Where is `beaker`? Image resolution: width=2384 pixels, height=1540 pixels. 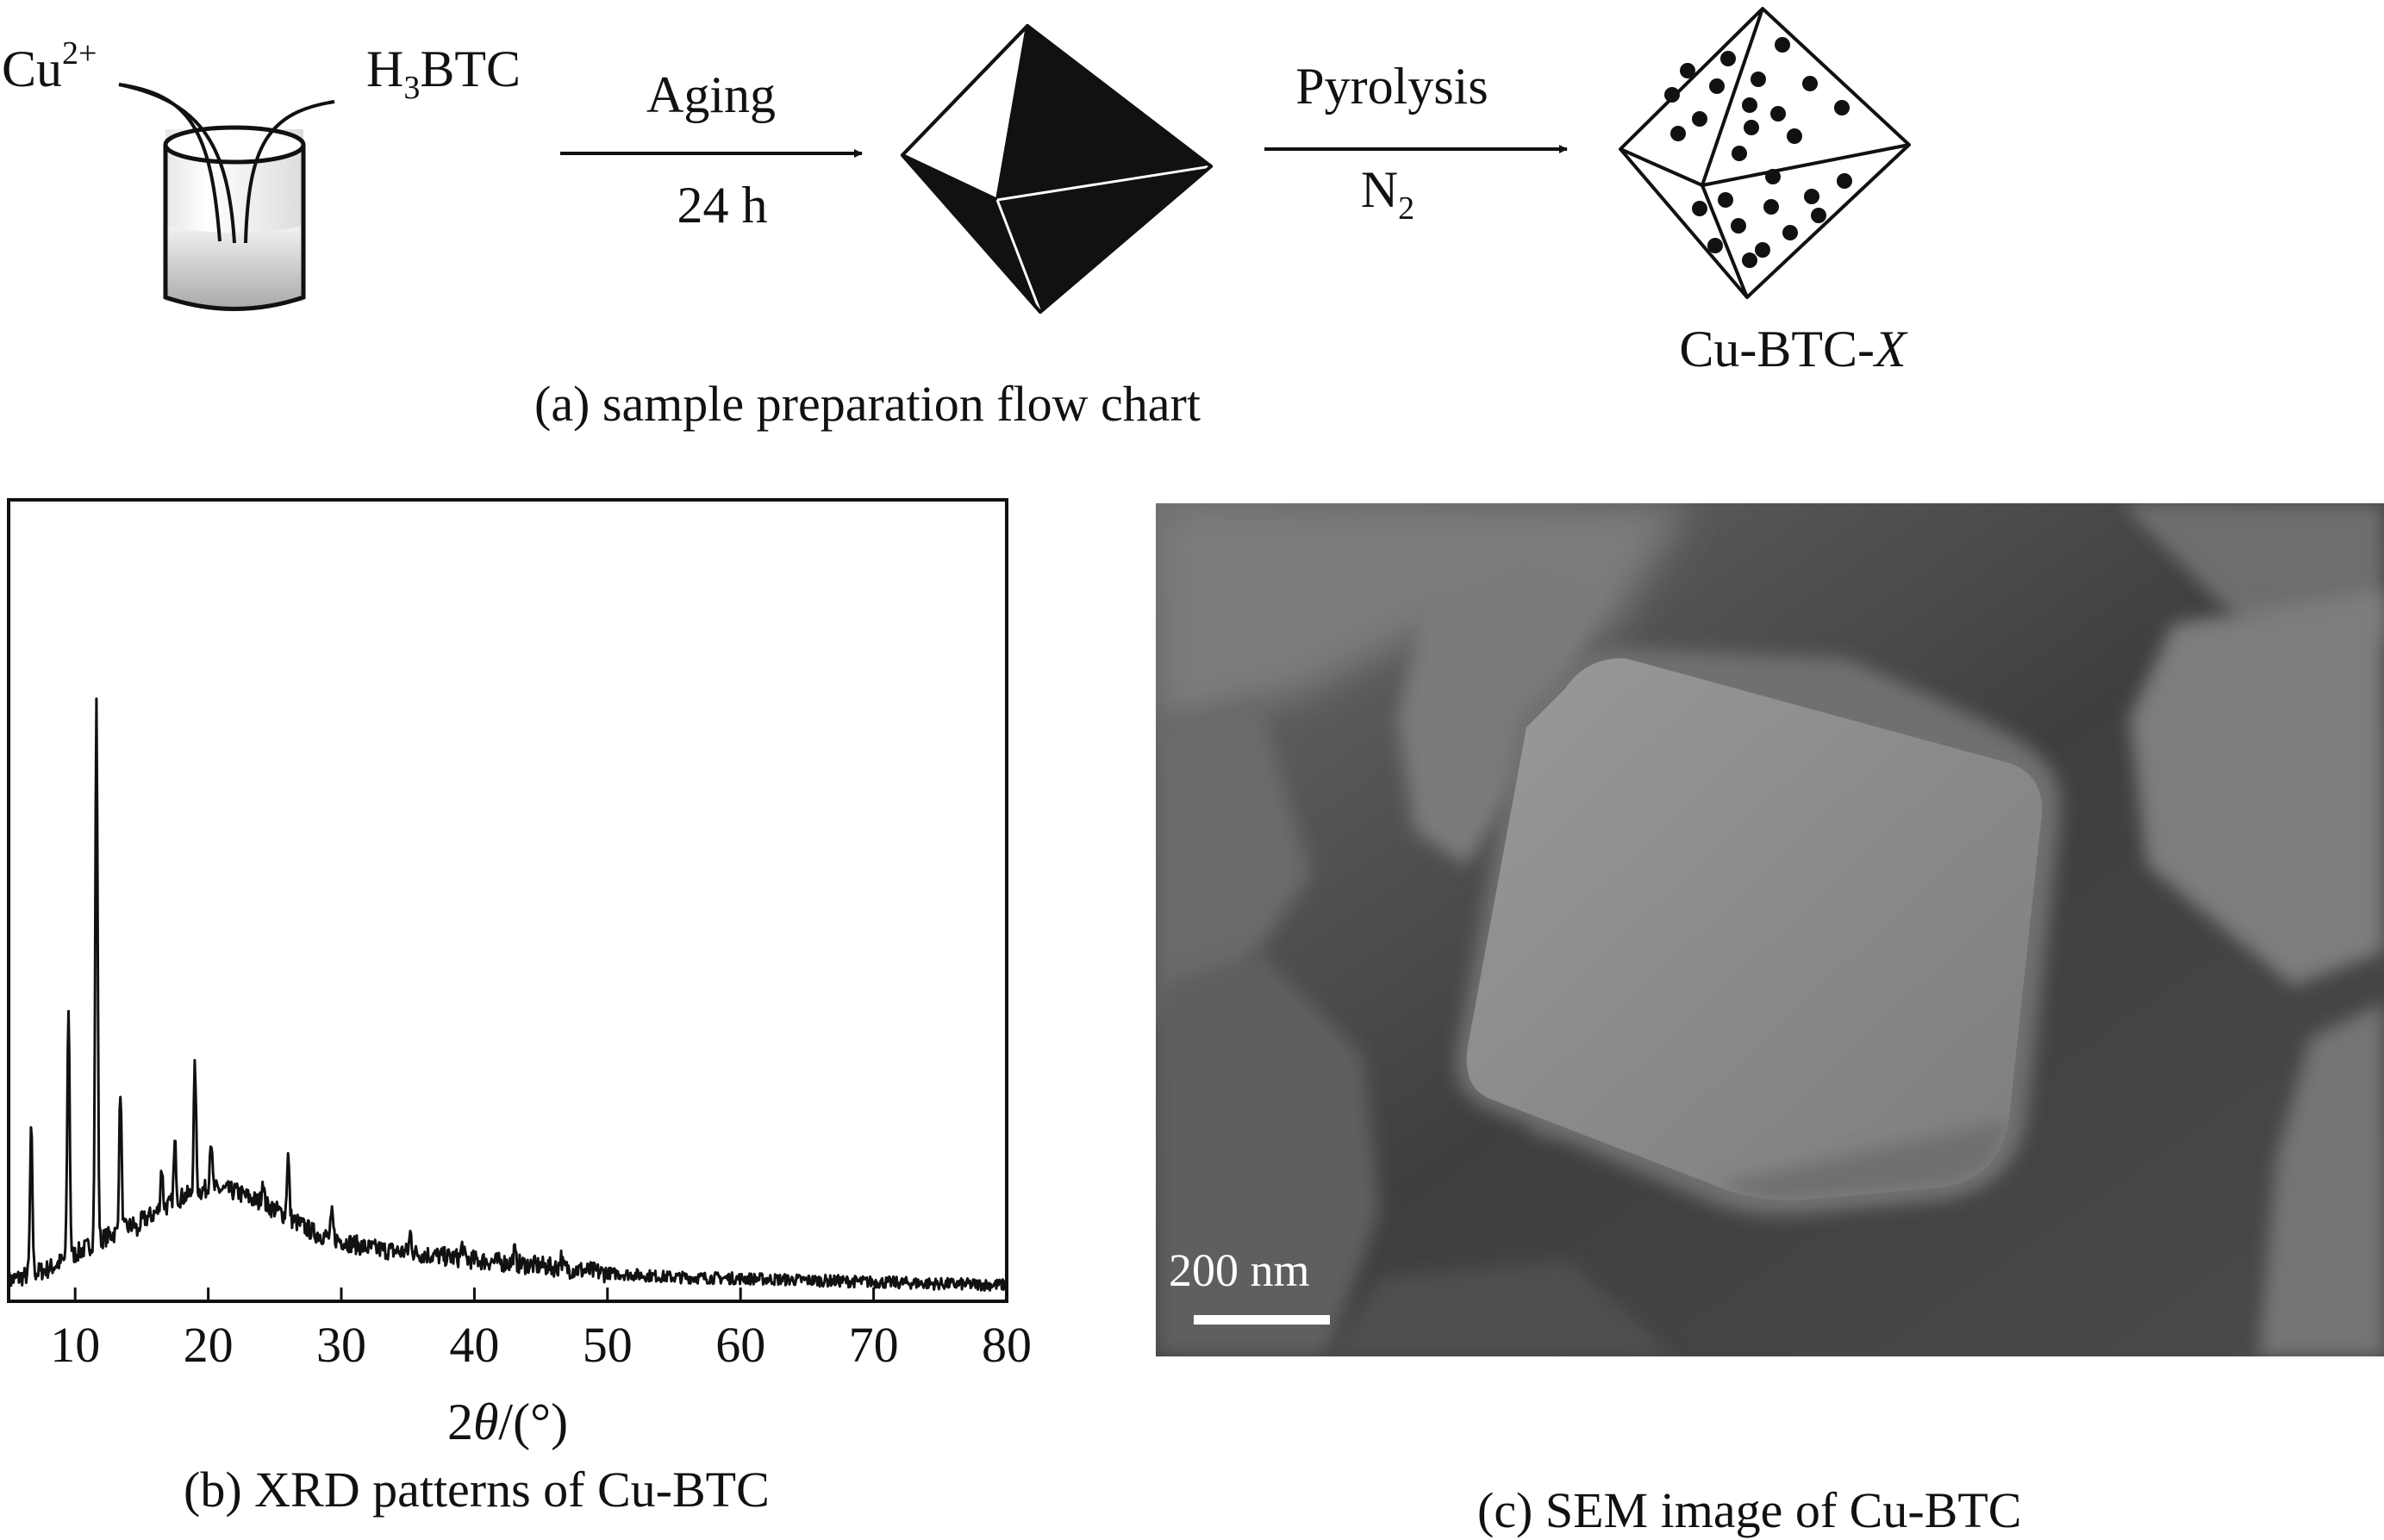 beaker is located at coordinates (227, 197).